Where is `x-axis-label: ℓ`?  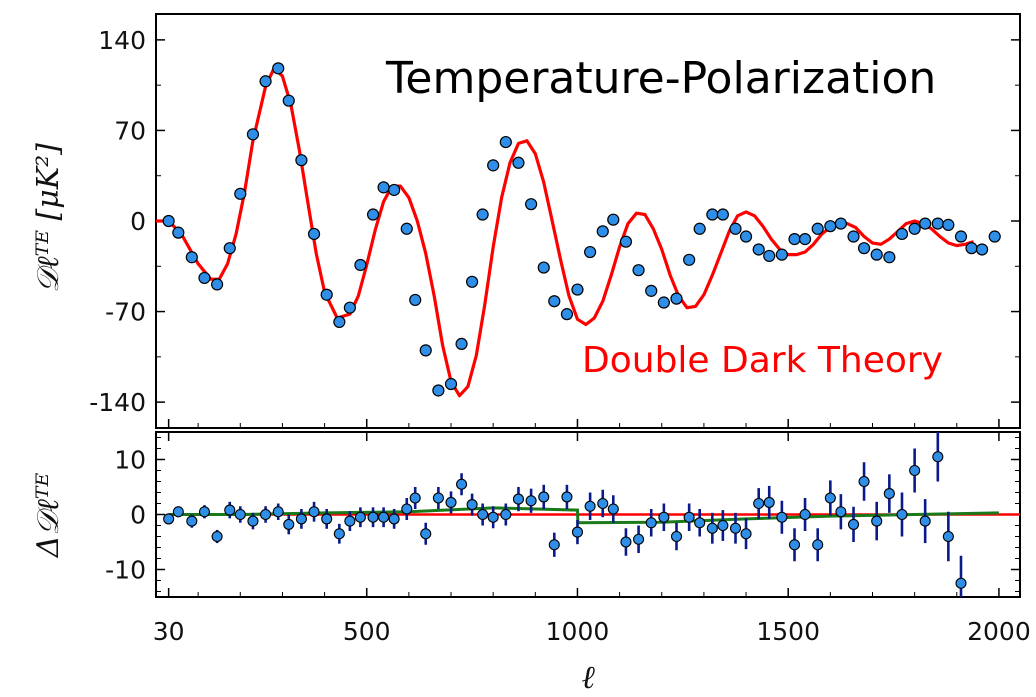 x-axis-label: ℓ is located at coordinates (588, 677).